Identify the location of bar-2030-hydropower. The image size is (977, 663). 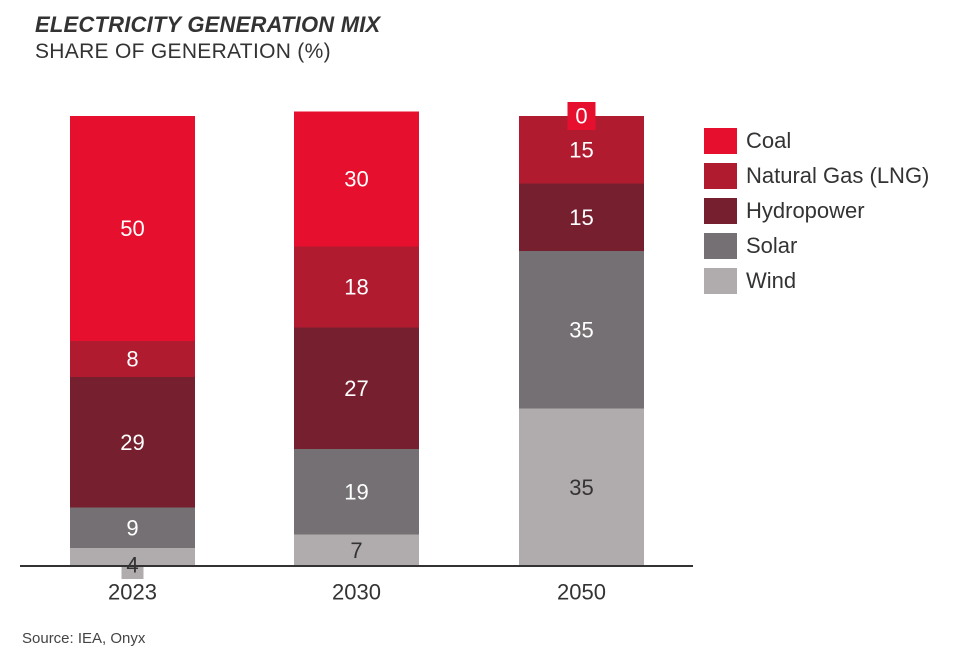
(356, 388).